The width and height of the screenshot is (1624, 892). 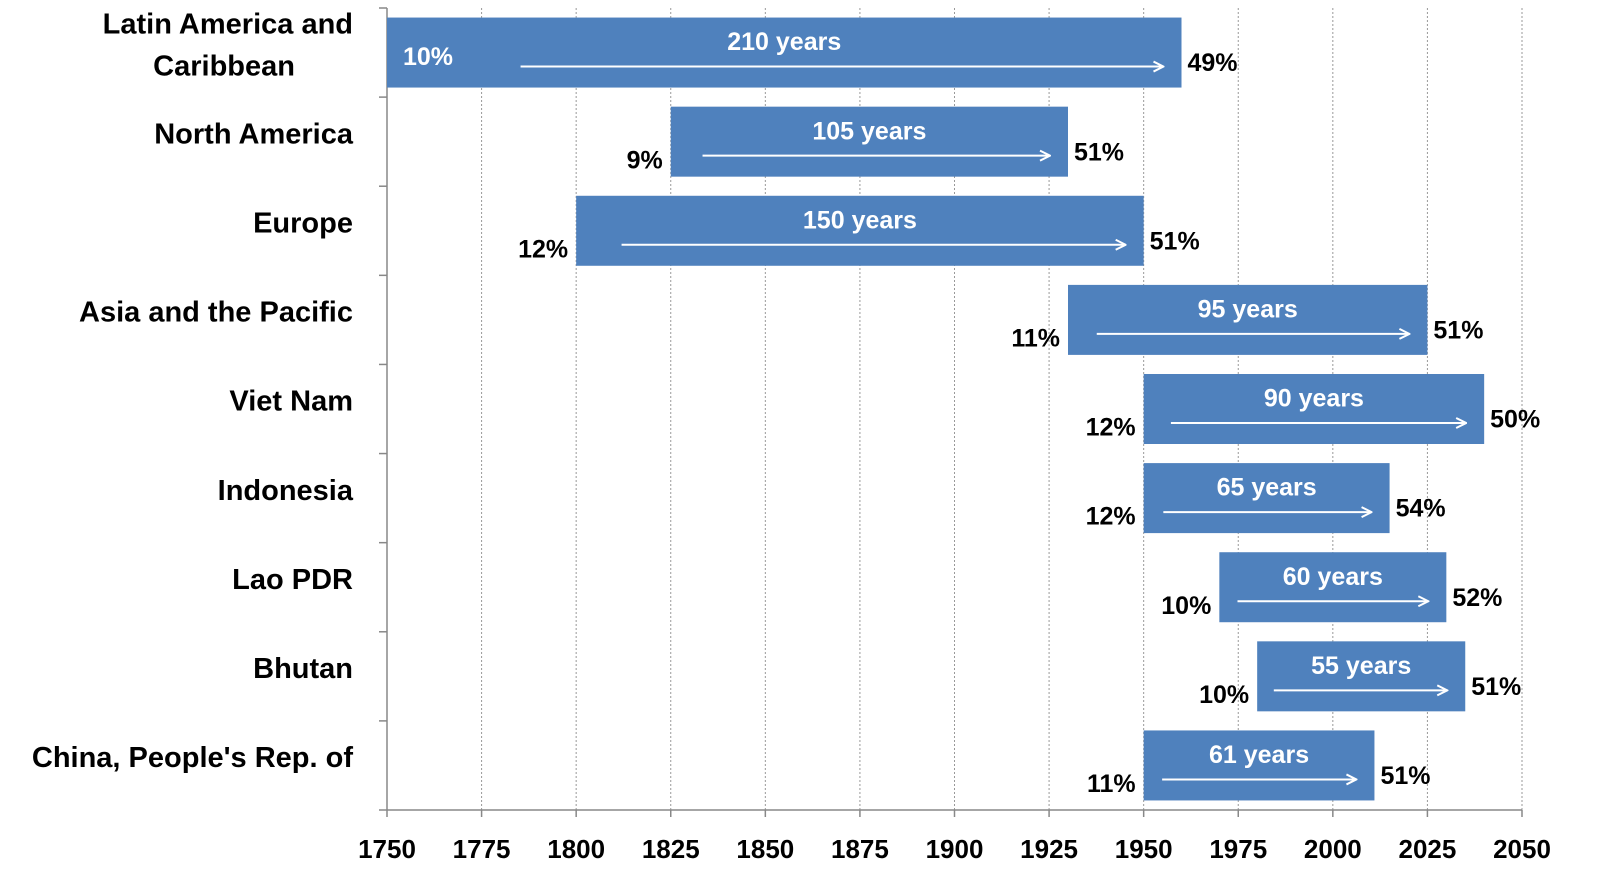 I want to click on category-label: Bhutan, so click(x=303, y=669).